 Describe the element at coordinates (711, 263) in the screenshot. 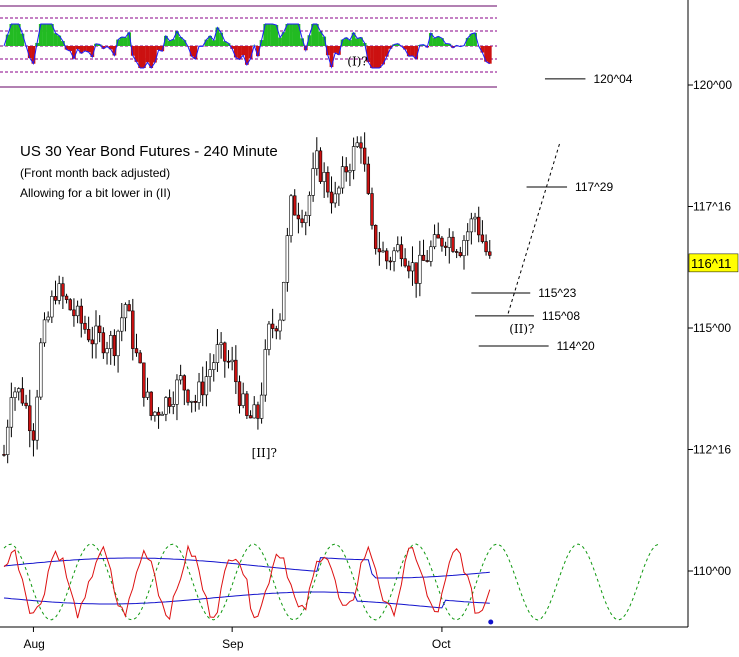

I see `current-price-label: 116^11` at that location.